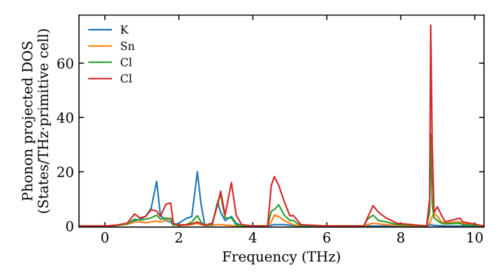 This screenshot has width=500, height=280. Describe the element at coordinates (65, 63) in the screenshot. I see `y-tick-label: 60` at that location.